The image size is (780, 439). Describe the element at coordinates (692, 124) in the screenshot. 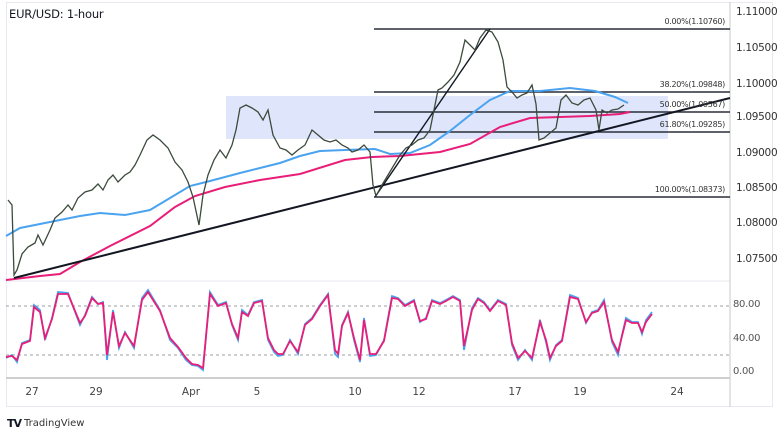

I see `fib-label-618: 61.80%(1.09285)` at that location.